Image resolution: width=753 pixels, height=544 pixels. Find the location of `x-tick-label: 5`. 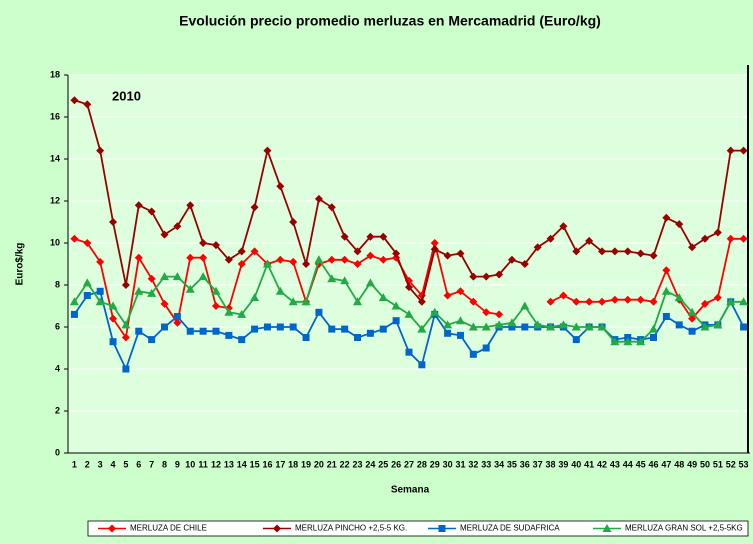

x-tick-label: 5 is located at coordinates (125, 464).